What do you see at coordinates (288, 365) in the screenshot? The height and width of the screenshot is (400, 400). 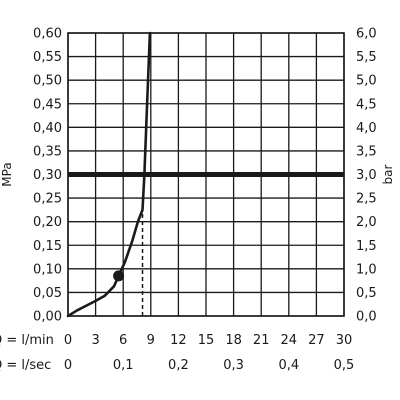 I see `x-tick-label-row-2: 0,4` at bounding box center [288, 365].